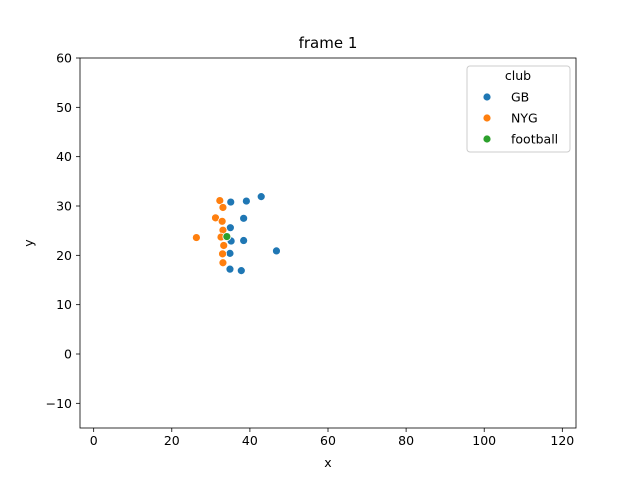  I want to click on y-tick-label: 30, so click(64, 206).